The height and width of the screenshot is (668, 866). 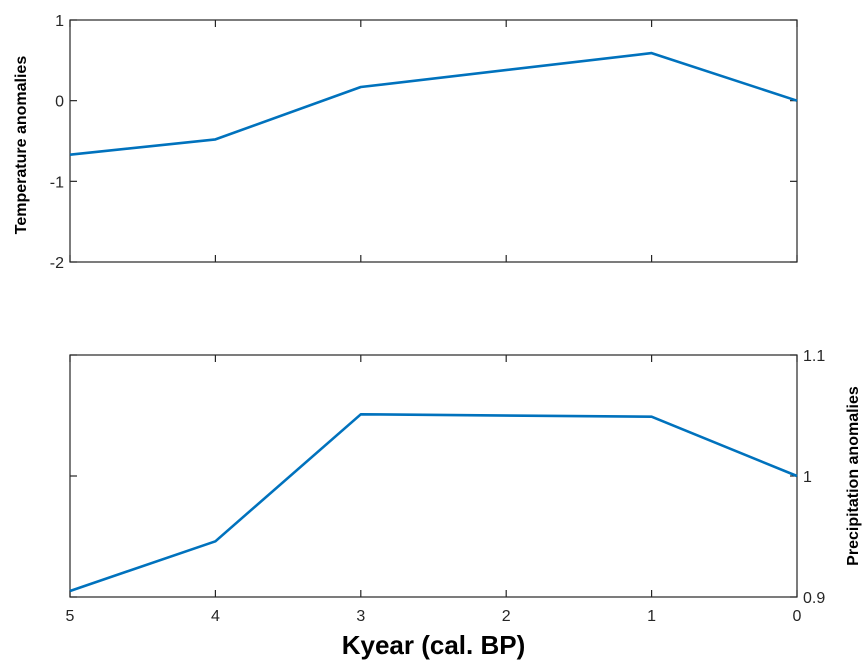 What do you see at coordinates (814, 598) in the screenshot?
I see `y-tick-label: 0.9` at bounding box center [814, 598].